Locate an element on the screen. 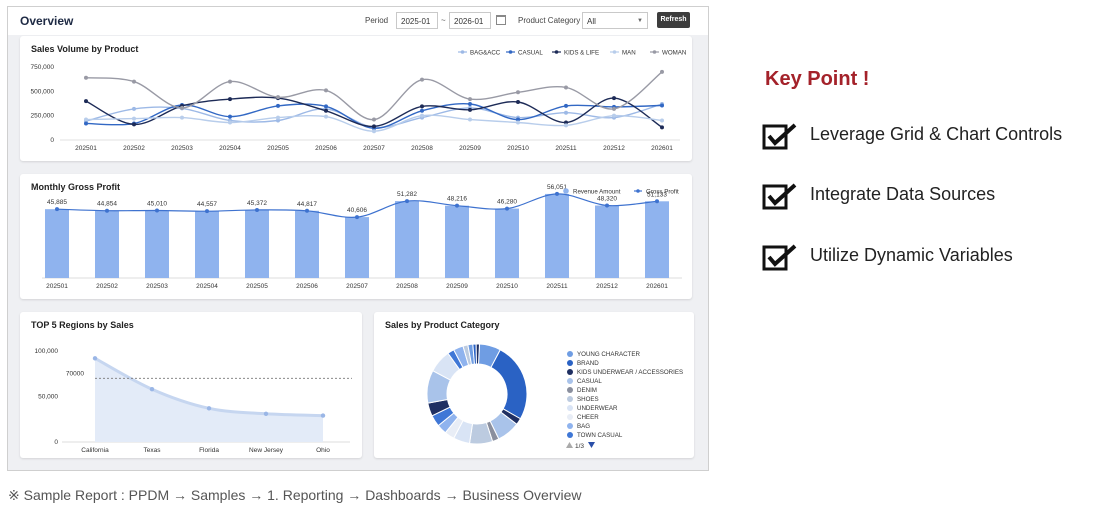 The image size is (1098, 515). legend-pager: 1/3 is located at coordinates (579, 446).